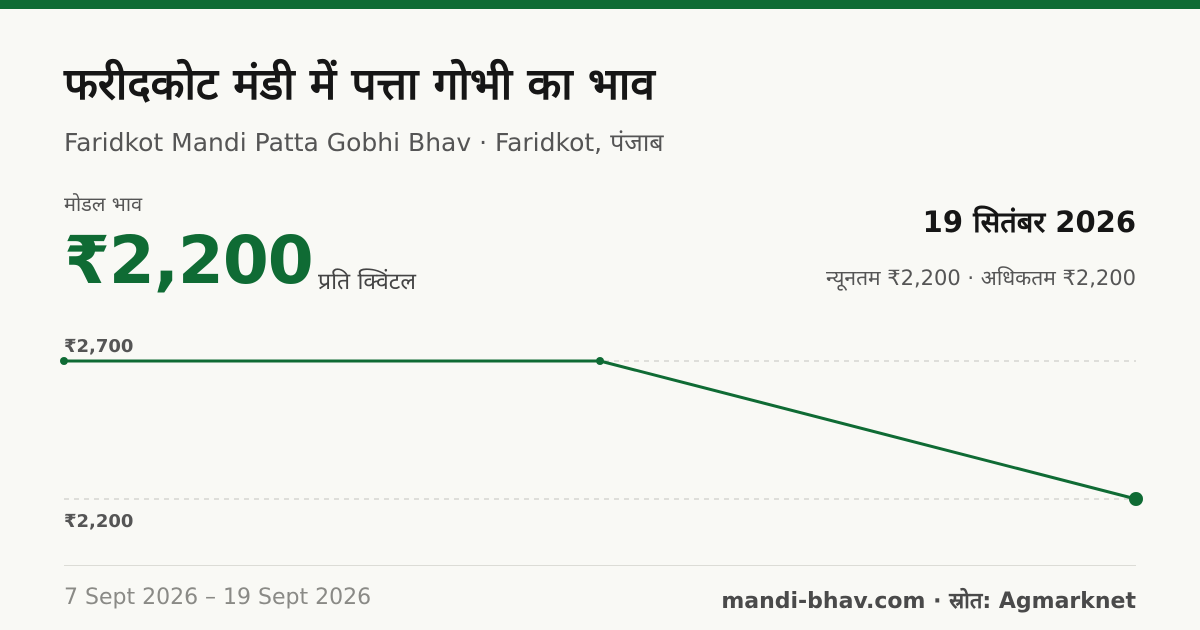 The width and height of the screenshot is (1200, 630). What do you see at coordinates (928, 601) in the screenshot?
I see `source-credit: mandi-bhav.com · स्रोत: Agmarknet` at bounding box center [928, 601].